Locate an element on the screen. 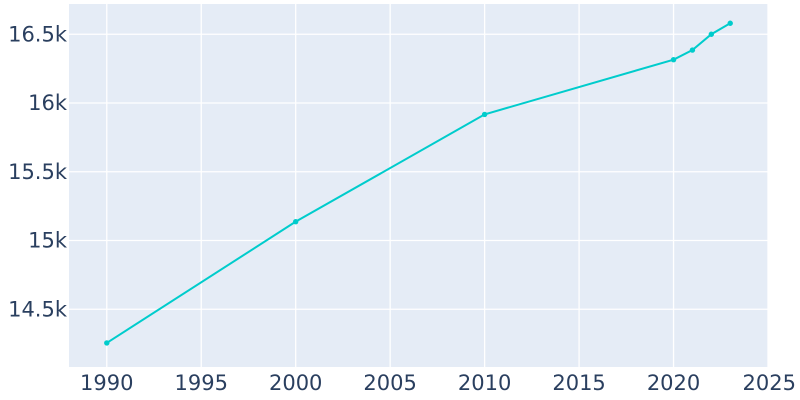 The image size is (800, 400). x-tick-label: 1995 is located at coordinates (201, 383).